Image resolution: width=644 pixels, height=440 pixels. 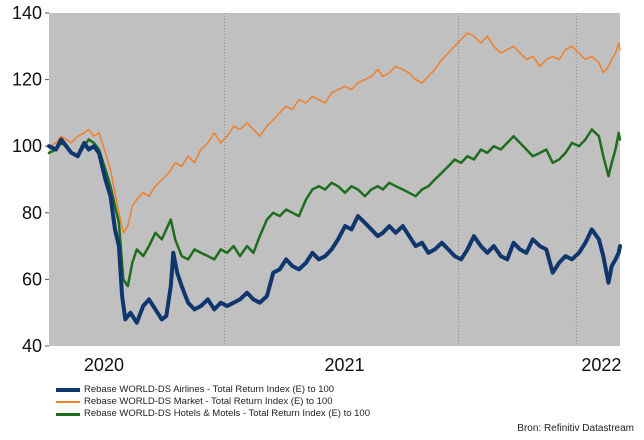 I want to click on y-tick-label: 80, so click(x=32, y=213).